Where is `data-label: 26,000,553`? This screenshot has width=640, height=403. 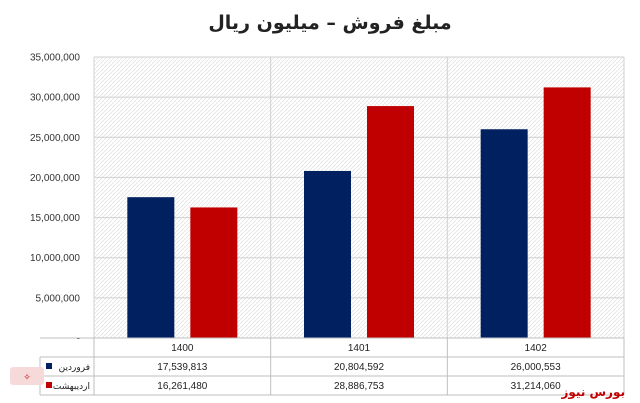 data-label: 26,000,553 is located at coordinates (536, 367).